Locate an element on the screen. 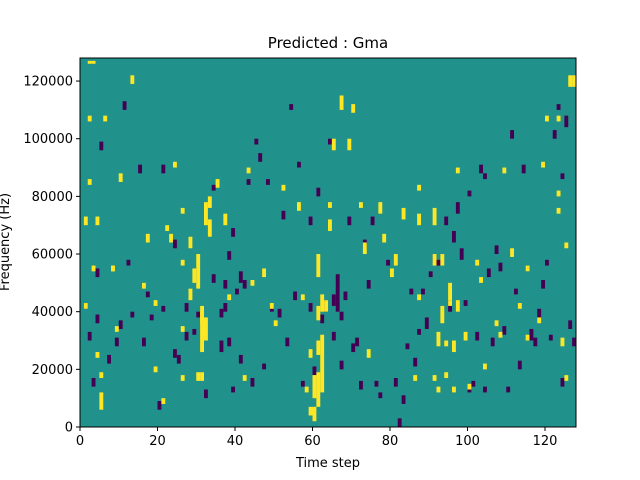  y-axis-label: Frequency (Hz) is located at coordinates (6, 242).